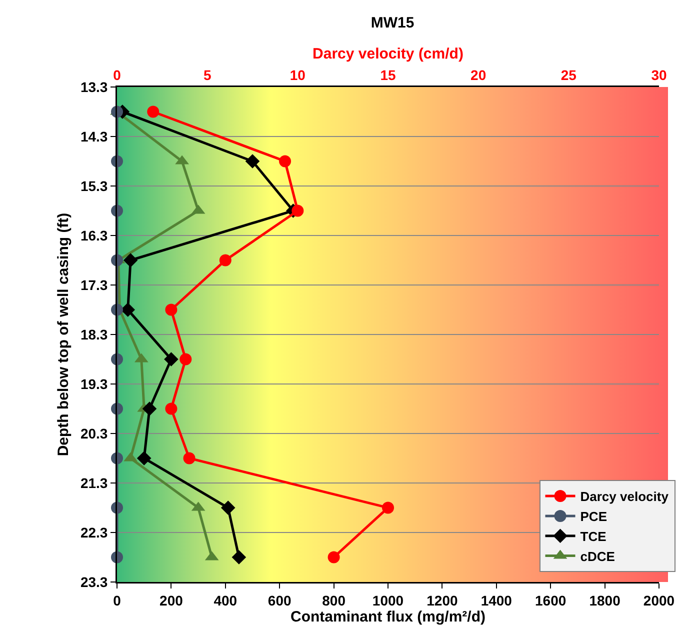 This screenshot has height=630, width=687. Describe the element at coordinates (94, 186) in the screenshot. I see `y-tick-label: 15.3` at that location.